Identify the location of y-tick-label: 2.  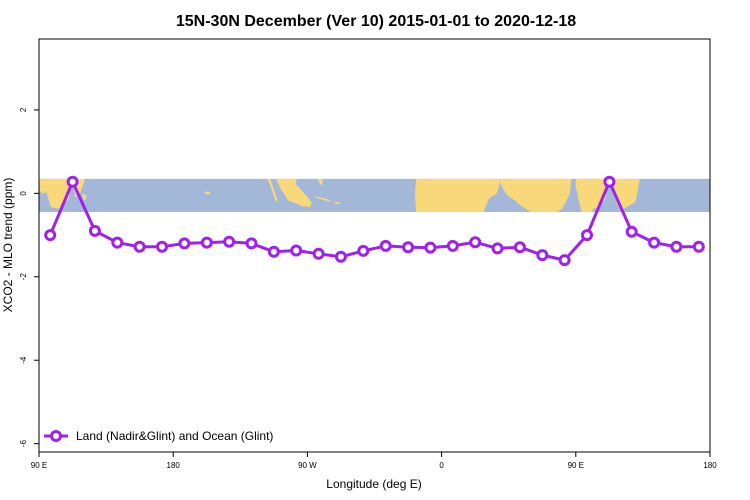
(23, 109).